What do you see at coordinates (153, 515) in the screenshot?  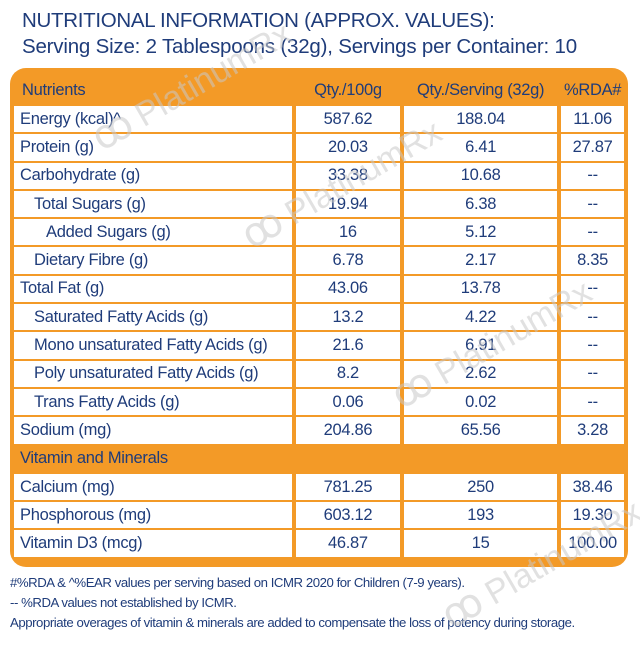 I see `nutrient-name: Phosphorous (mg)` at bounding box center [153, 515].